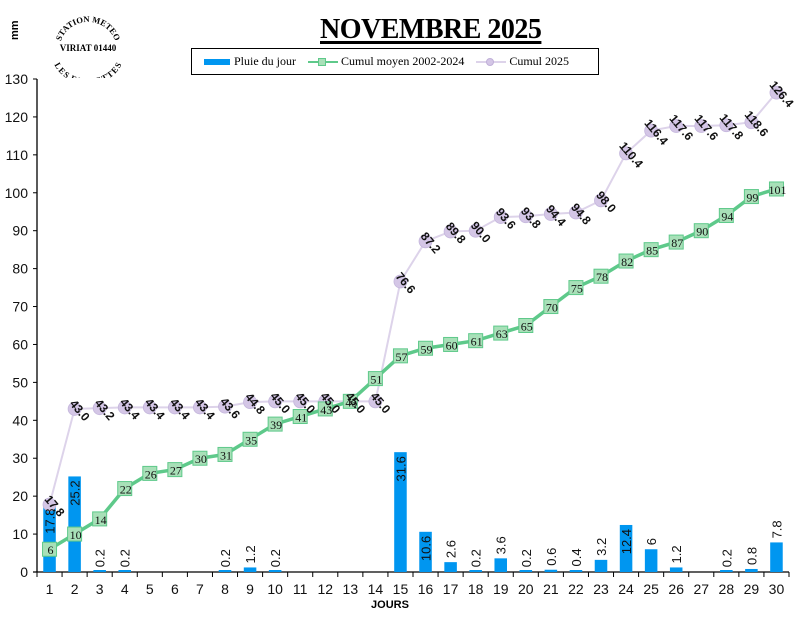  Describe the element at coordinates (150, 589) in the screenshot. I see `x-tick-label: 5` at that location.